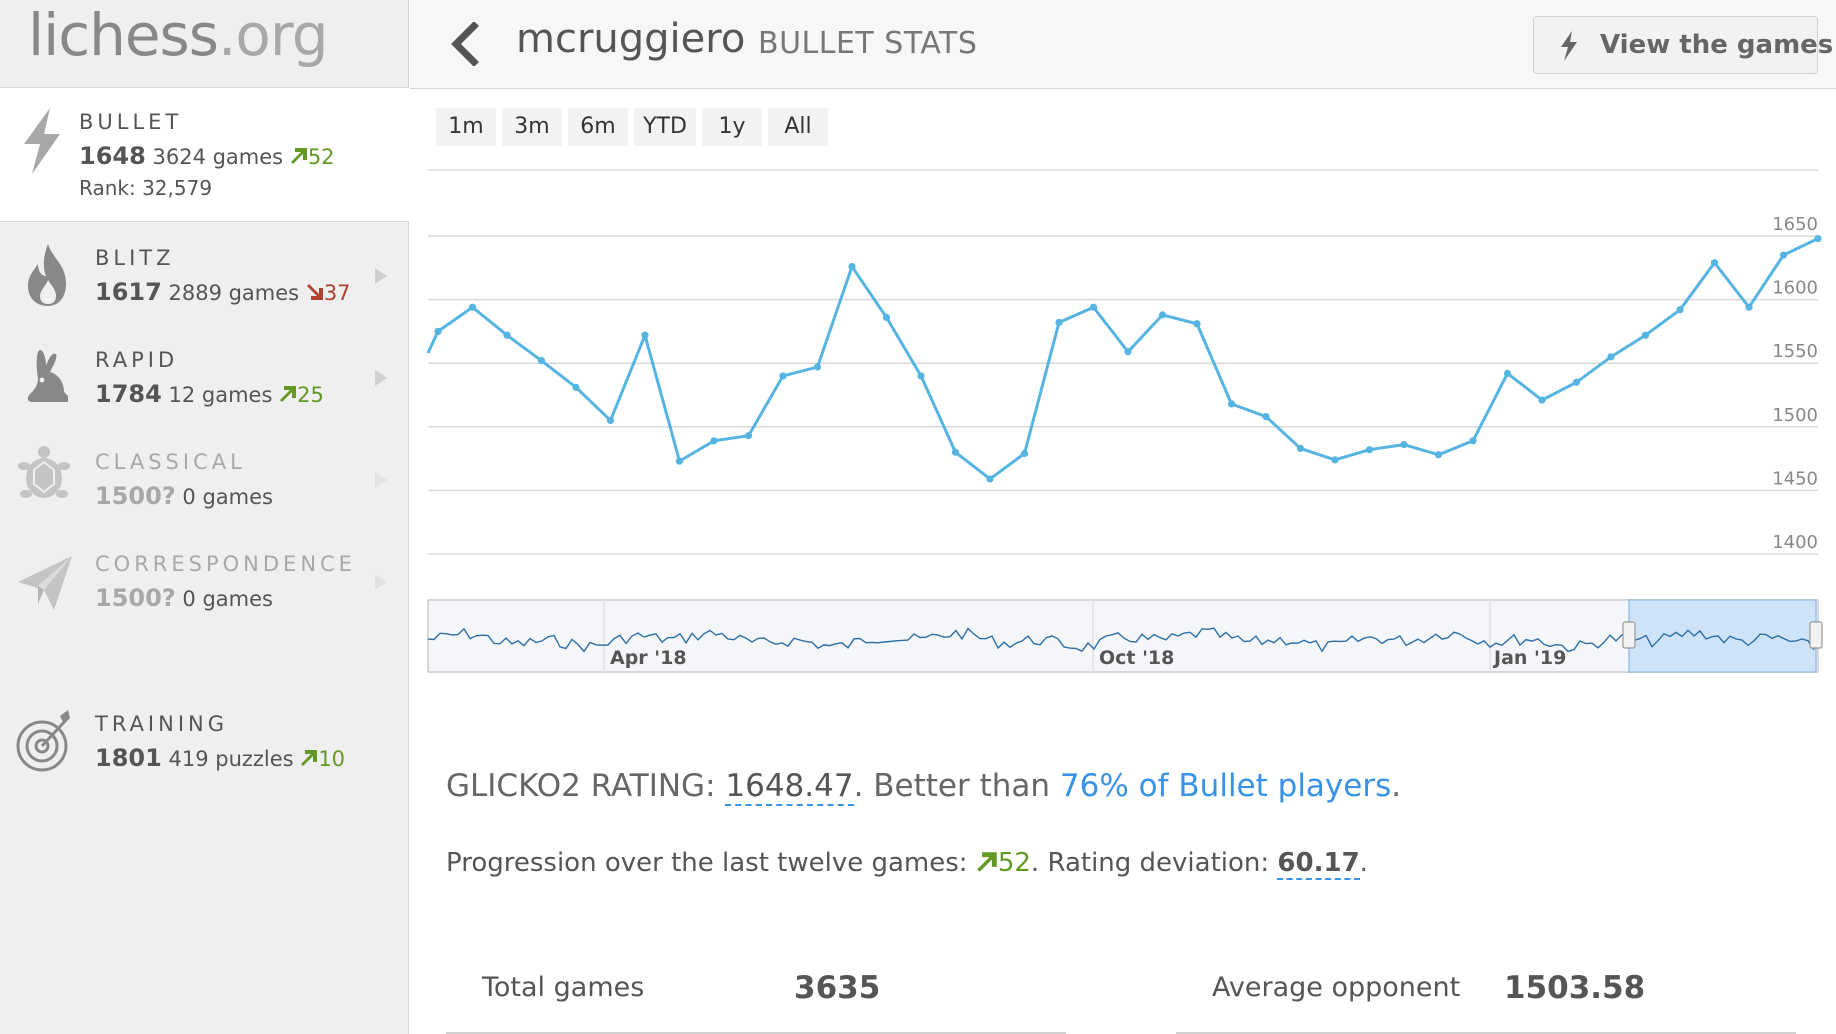  I want to click on range-button-1m: 1m, so click(466, 127).